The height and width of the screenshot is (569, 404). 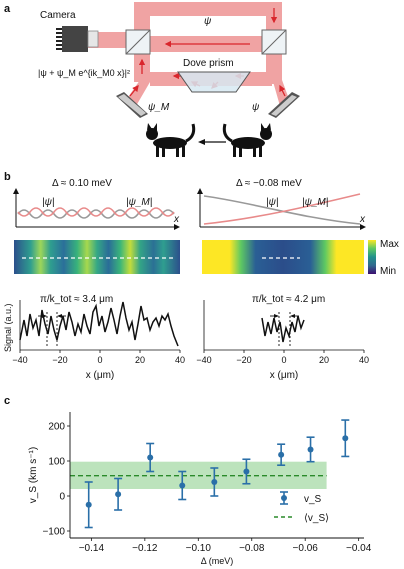 What do you see at coordinates (84, 73) in the screenshot?
I see `camera-formula: |ψ + ψ_M e^{ik_M0 x}|²` at bounding box center [84, 73].